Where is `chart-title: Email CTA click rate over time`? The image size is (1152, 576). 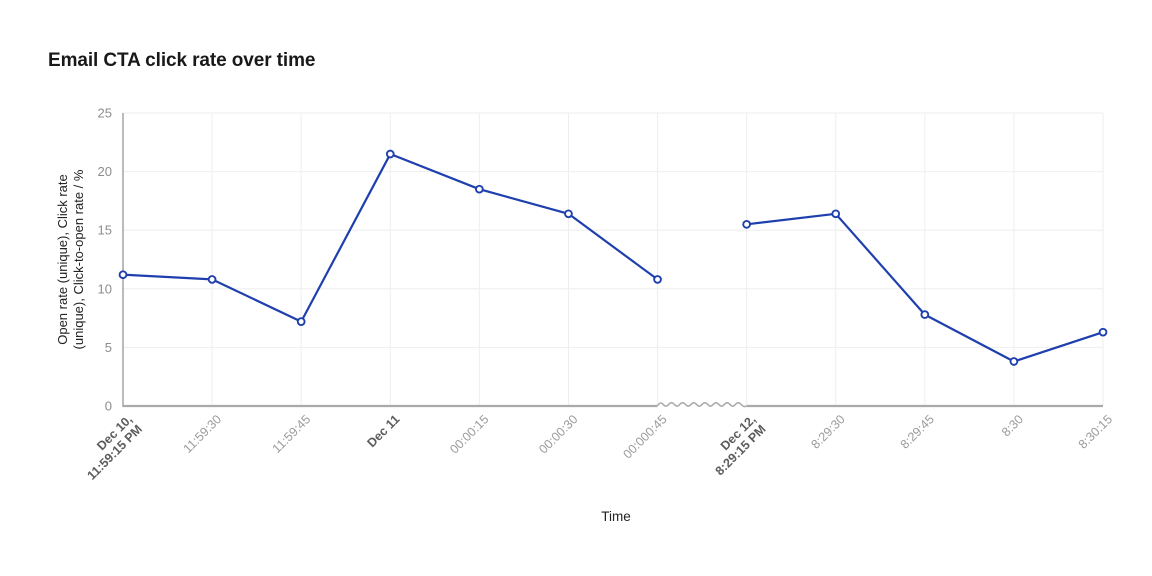 chart-title: Email CTA click rate over time is located at coordinates (182, 60).